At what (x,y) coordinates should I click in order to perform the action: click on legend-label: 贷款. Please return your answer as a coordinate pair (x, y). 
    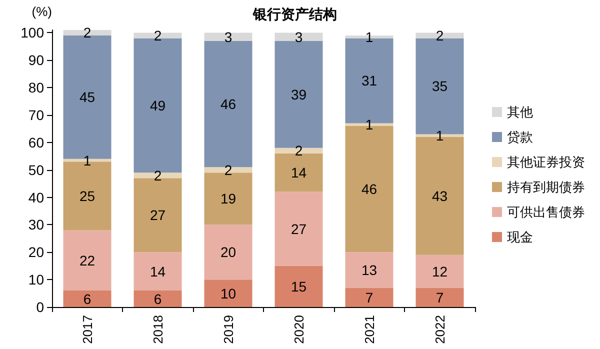
    Looking at the image, I should click on (520, 137).